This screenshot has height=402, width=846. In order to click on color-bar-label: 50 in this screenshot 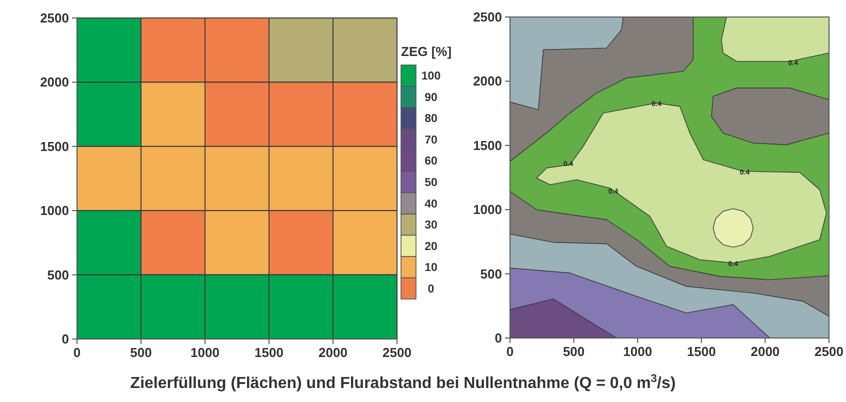, I will do `click(431, 183)`.